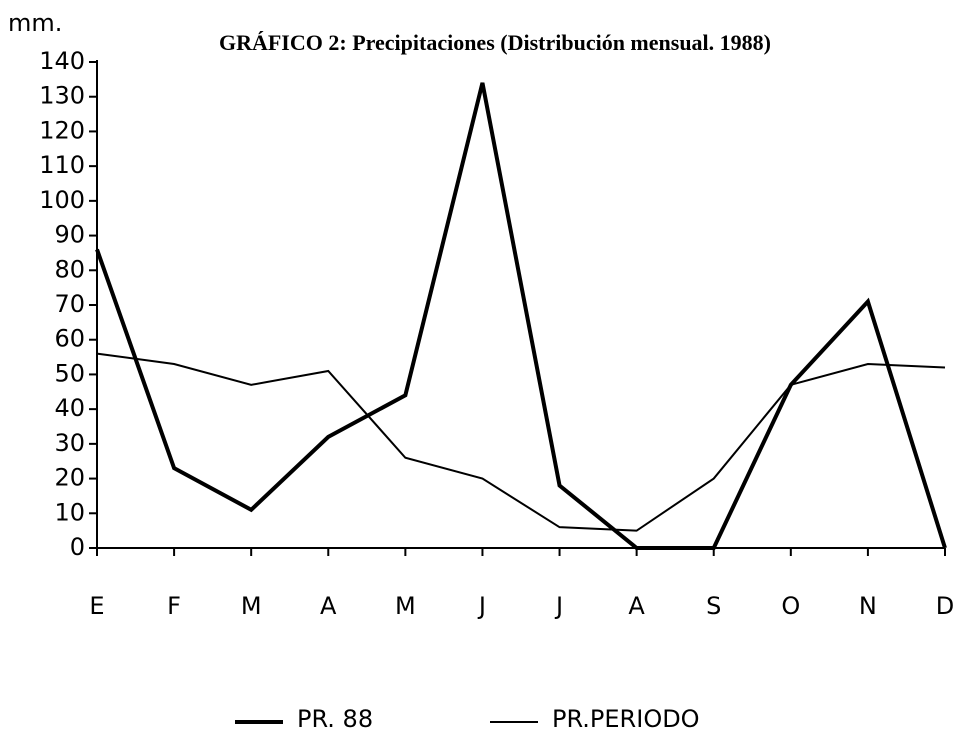  Describe the element at coordinates (69, 373) in the screenshot. I see `y-tick-label: 50` at that location.